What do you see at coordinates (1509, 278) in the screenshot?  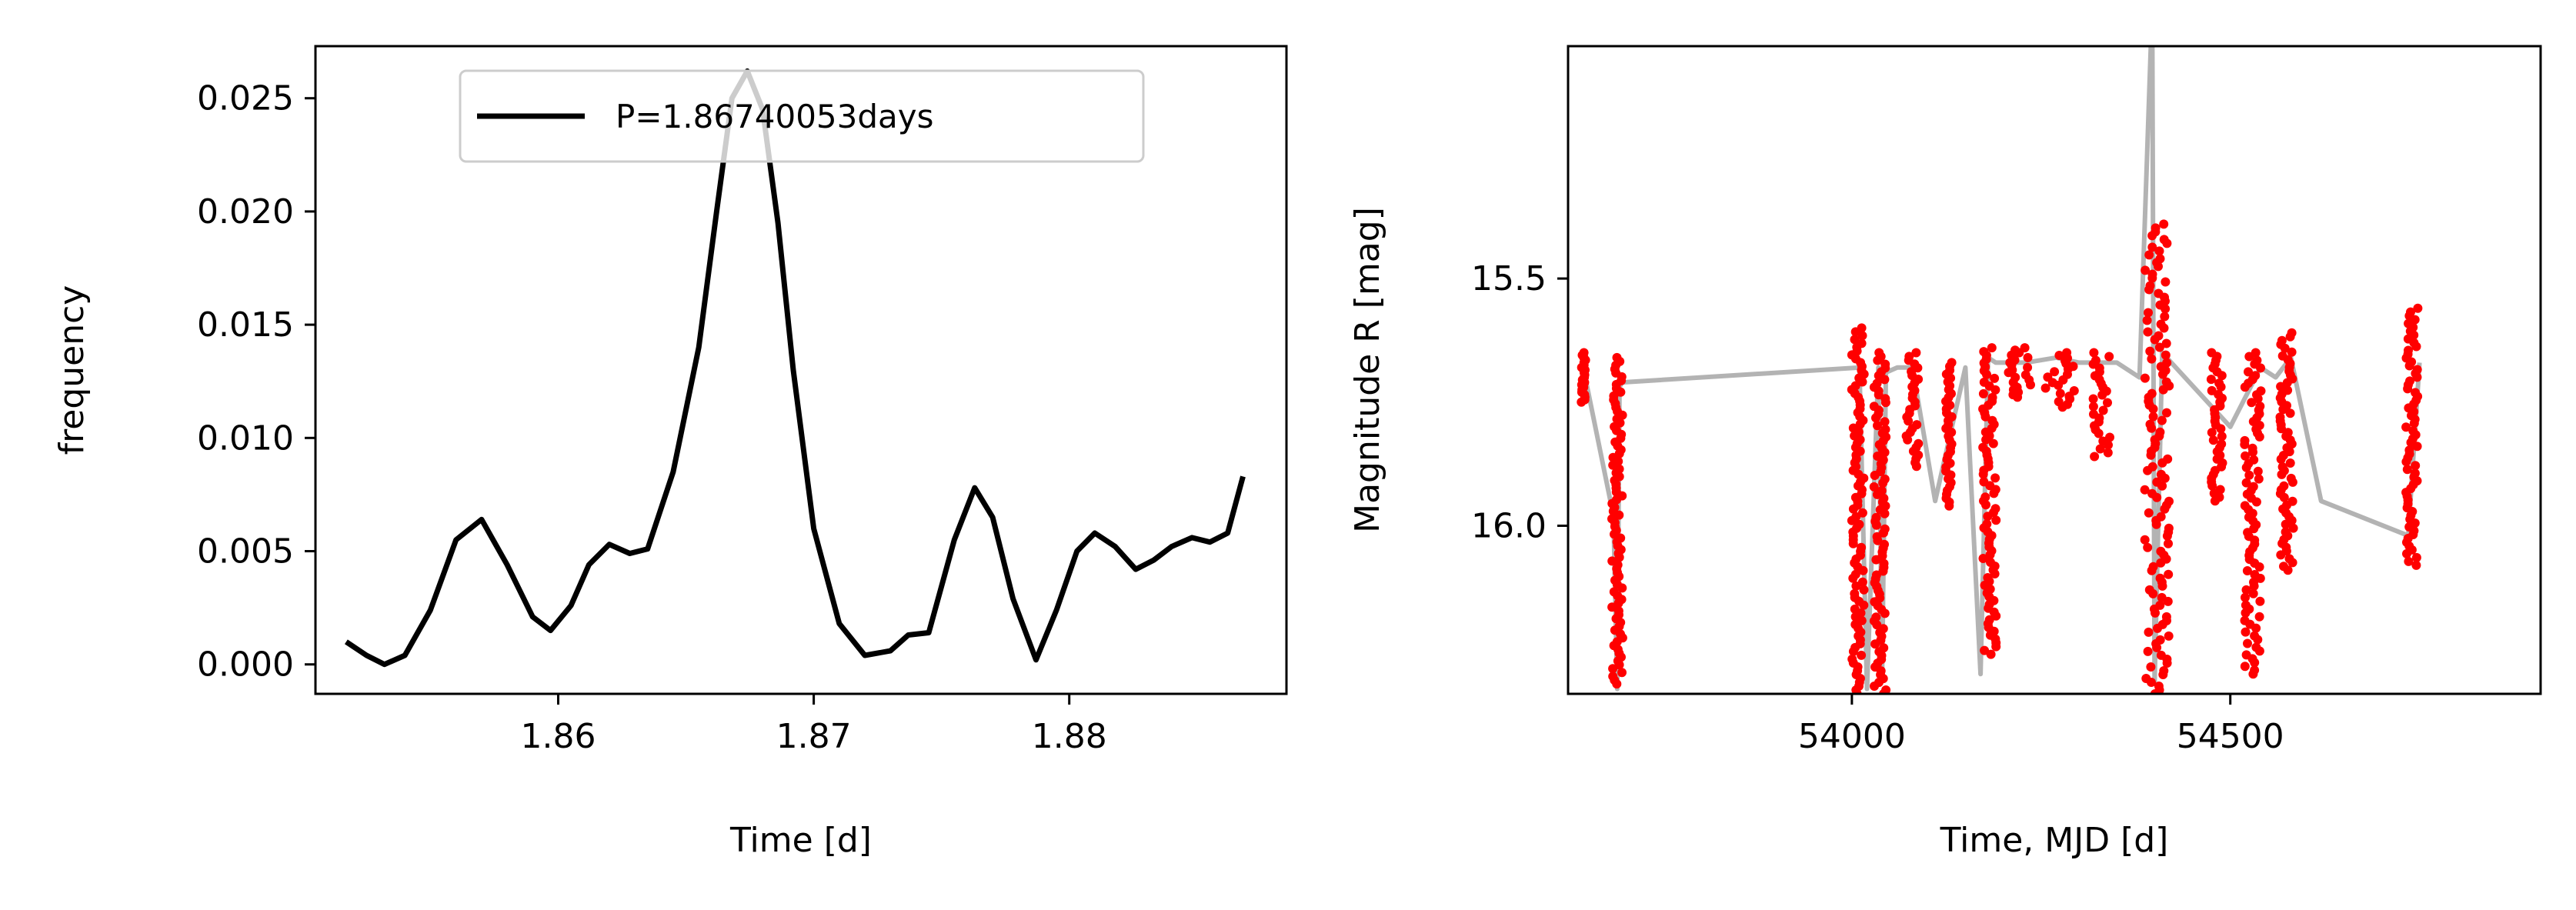 I see `y-tick-label: 15.5` at bounding box center [1509, 278].